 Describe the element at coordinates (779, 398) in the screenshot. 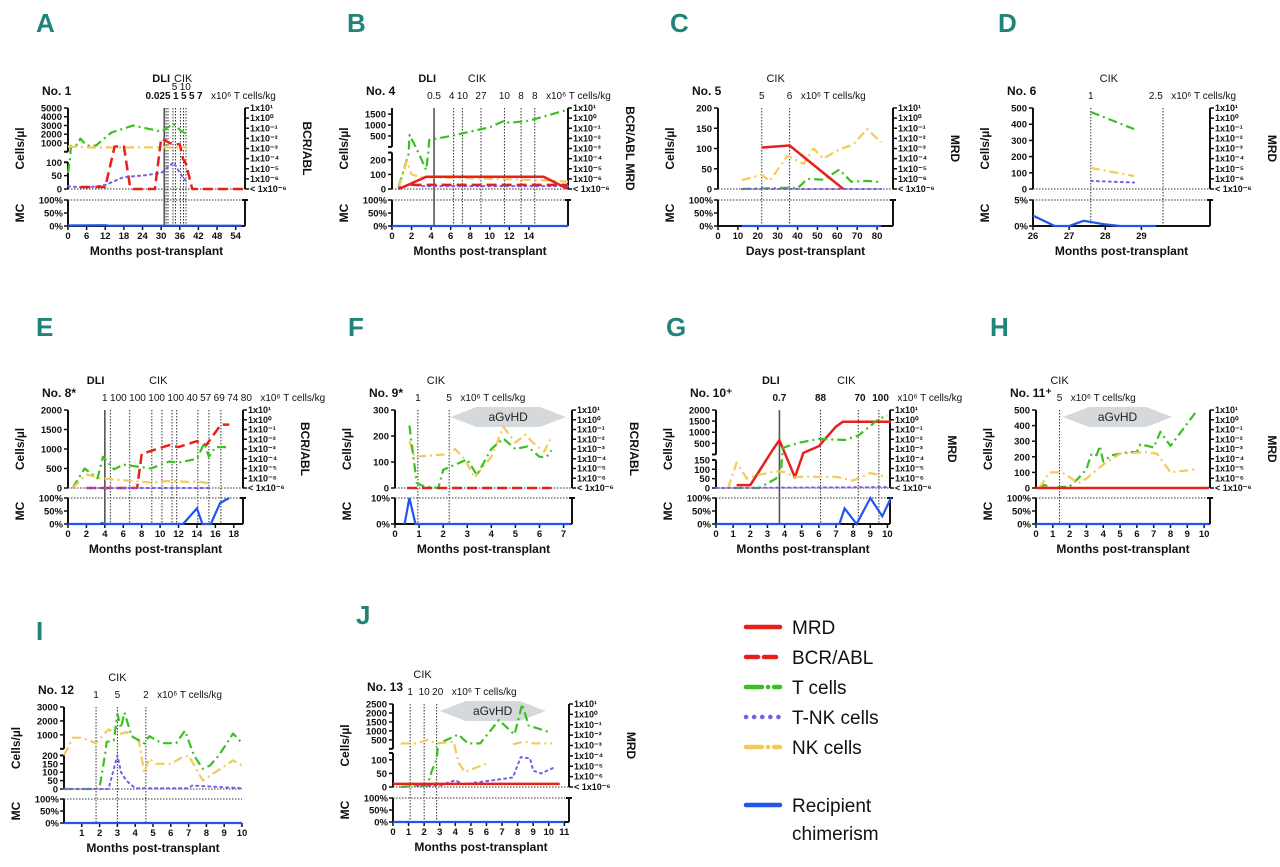

I see `dose-label: 0.7` at that location.